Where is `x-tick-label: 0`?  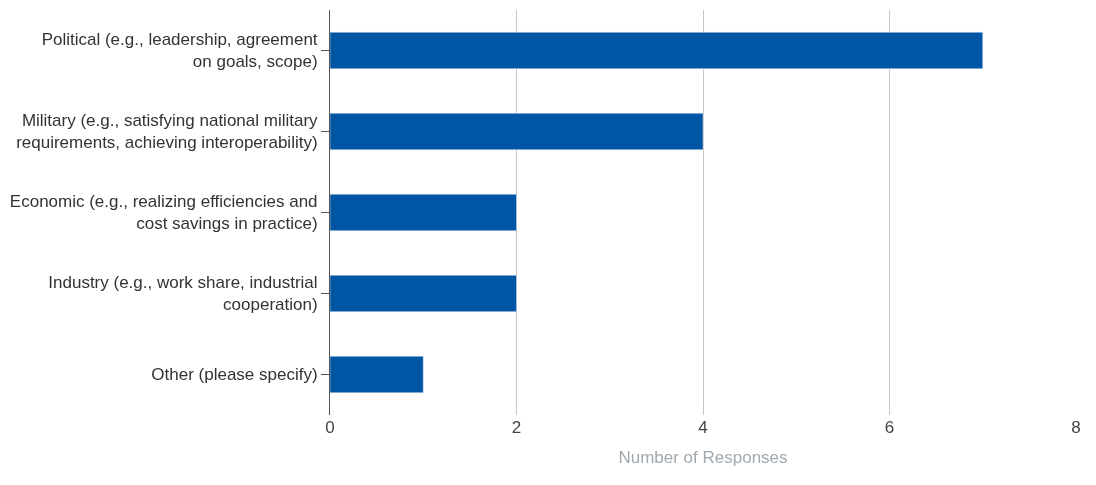 x-tick-label: 0 is located at coordinates (330, 427).